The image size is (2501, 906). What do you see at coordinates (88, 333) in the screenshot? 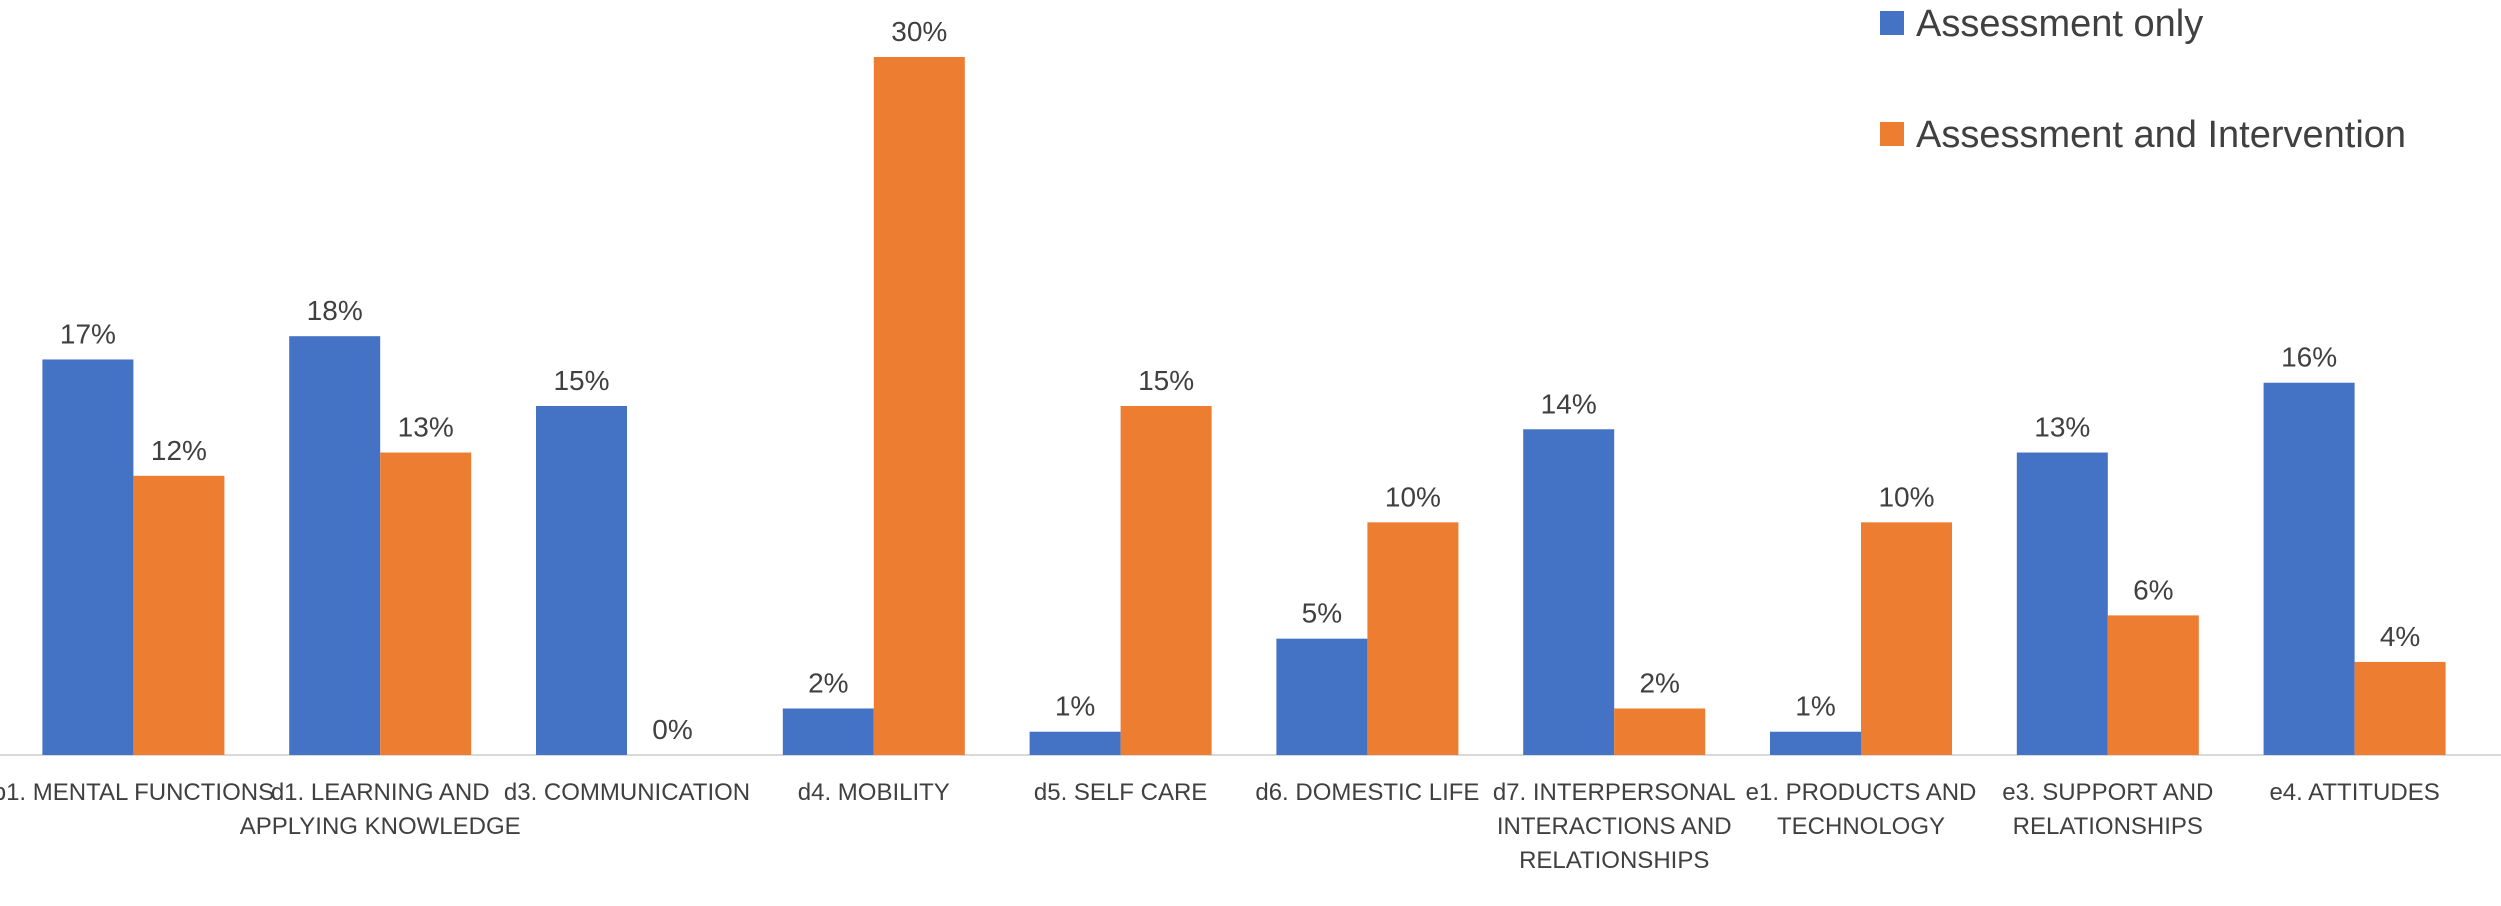
I see `data-label-assessment-only-1: 17%` at bounding box center [88, 333].